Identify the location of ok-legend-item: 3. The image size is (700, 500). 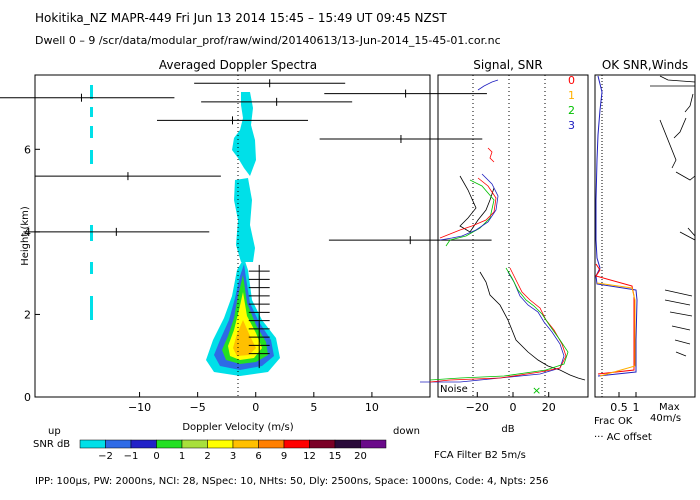
(571, 125).